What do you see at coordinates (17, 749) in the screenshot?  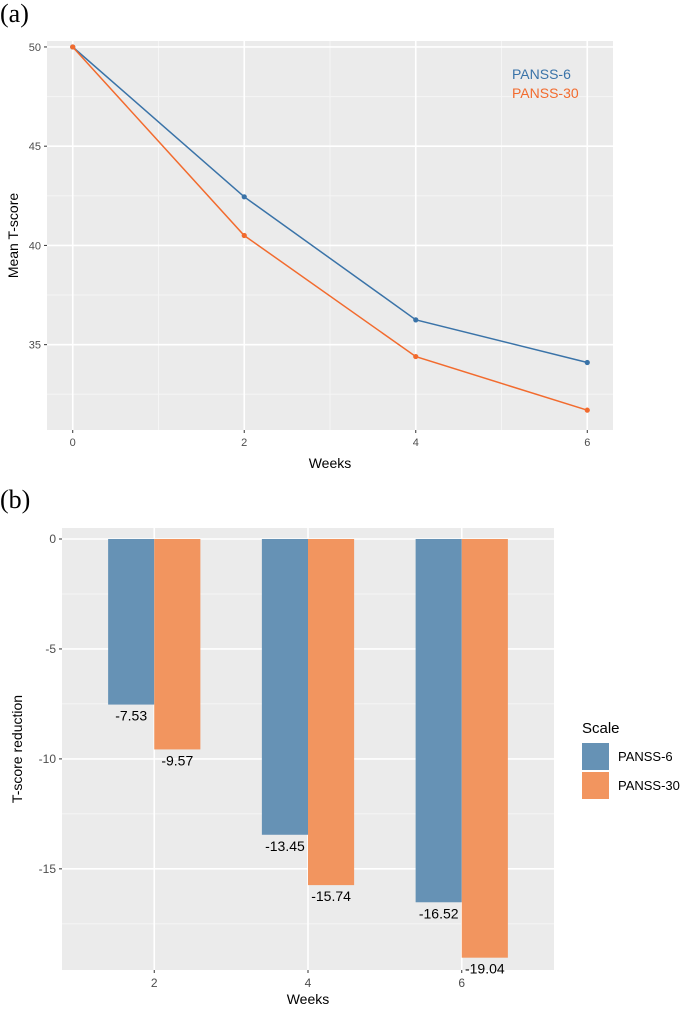 I see `panel-b-y-axis-title: T-score reduction` at bounding box center [17, 749].